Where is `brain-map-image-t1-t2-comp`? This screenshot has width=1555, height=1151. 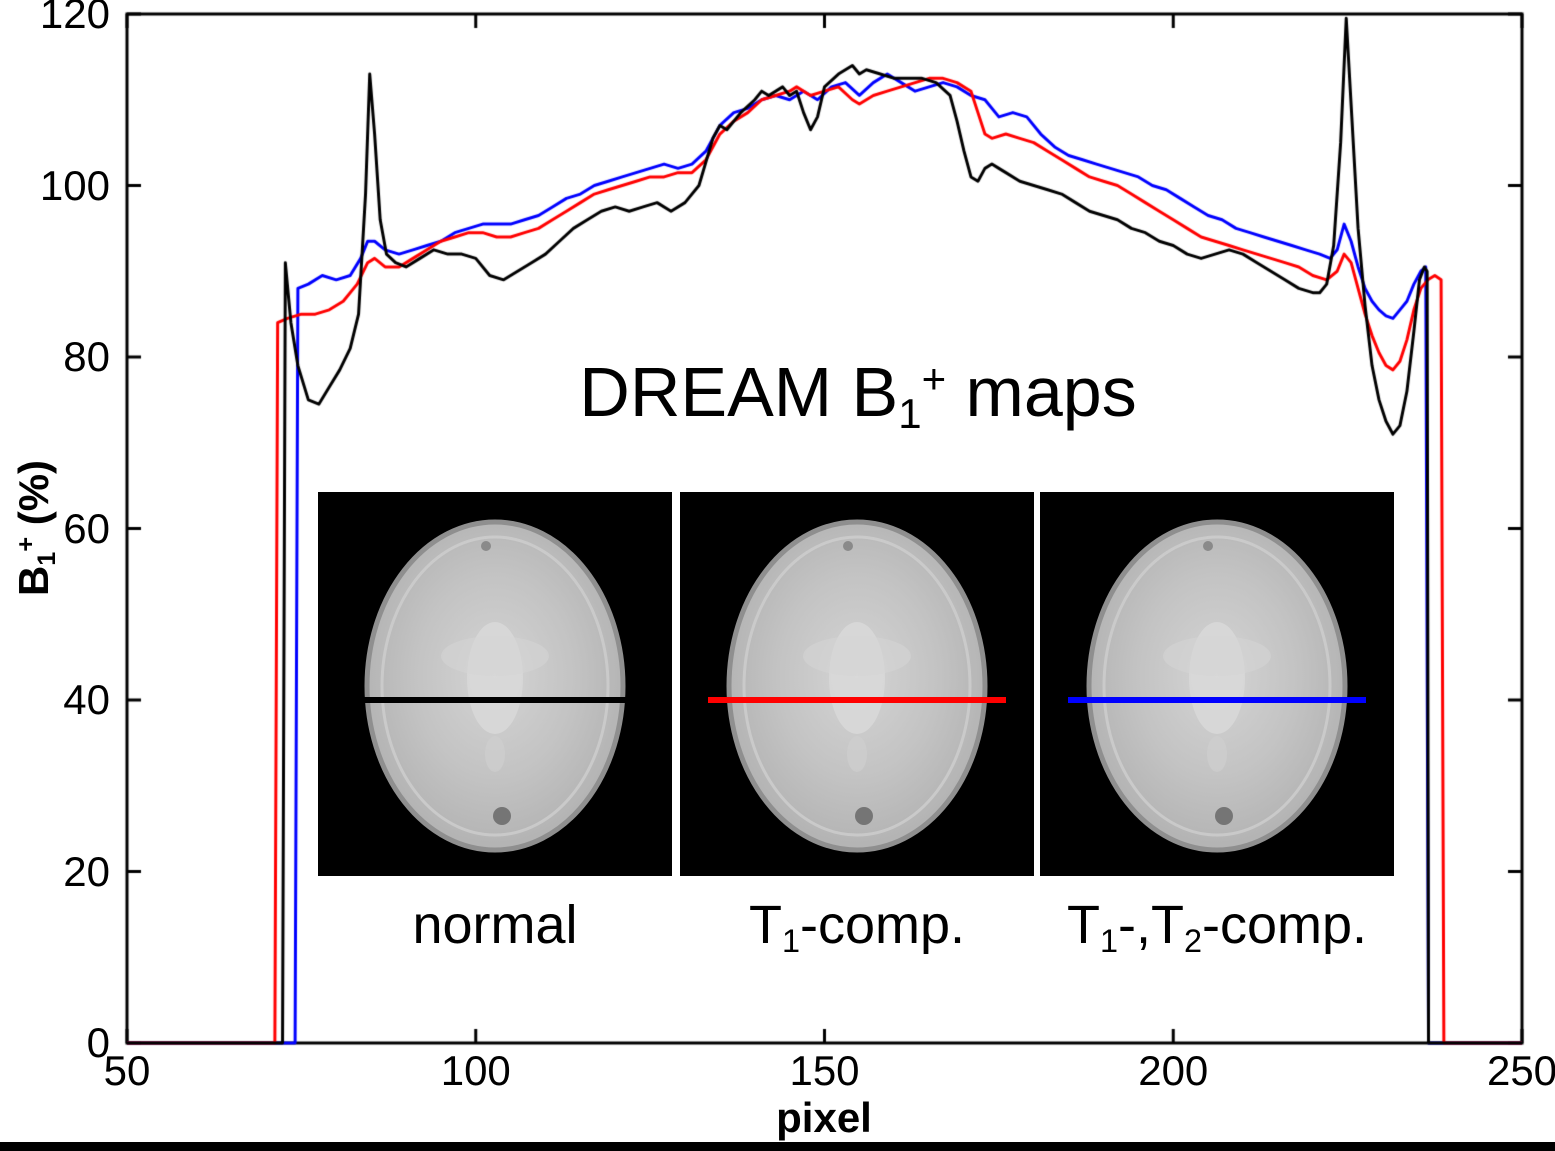 brain-map-image-t1-t2-comp is located at coordinates (1217, 684).